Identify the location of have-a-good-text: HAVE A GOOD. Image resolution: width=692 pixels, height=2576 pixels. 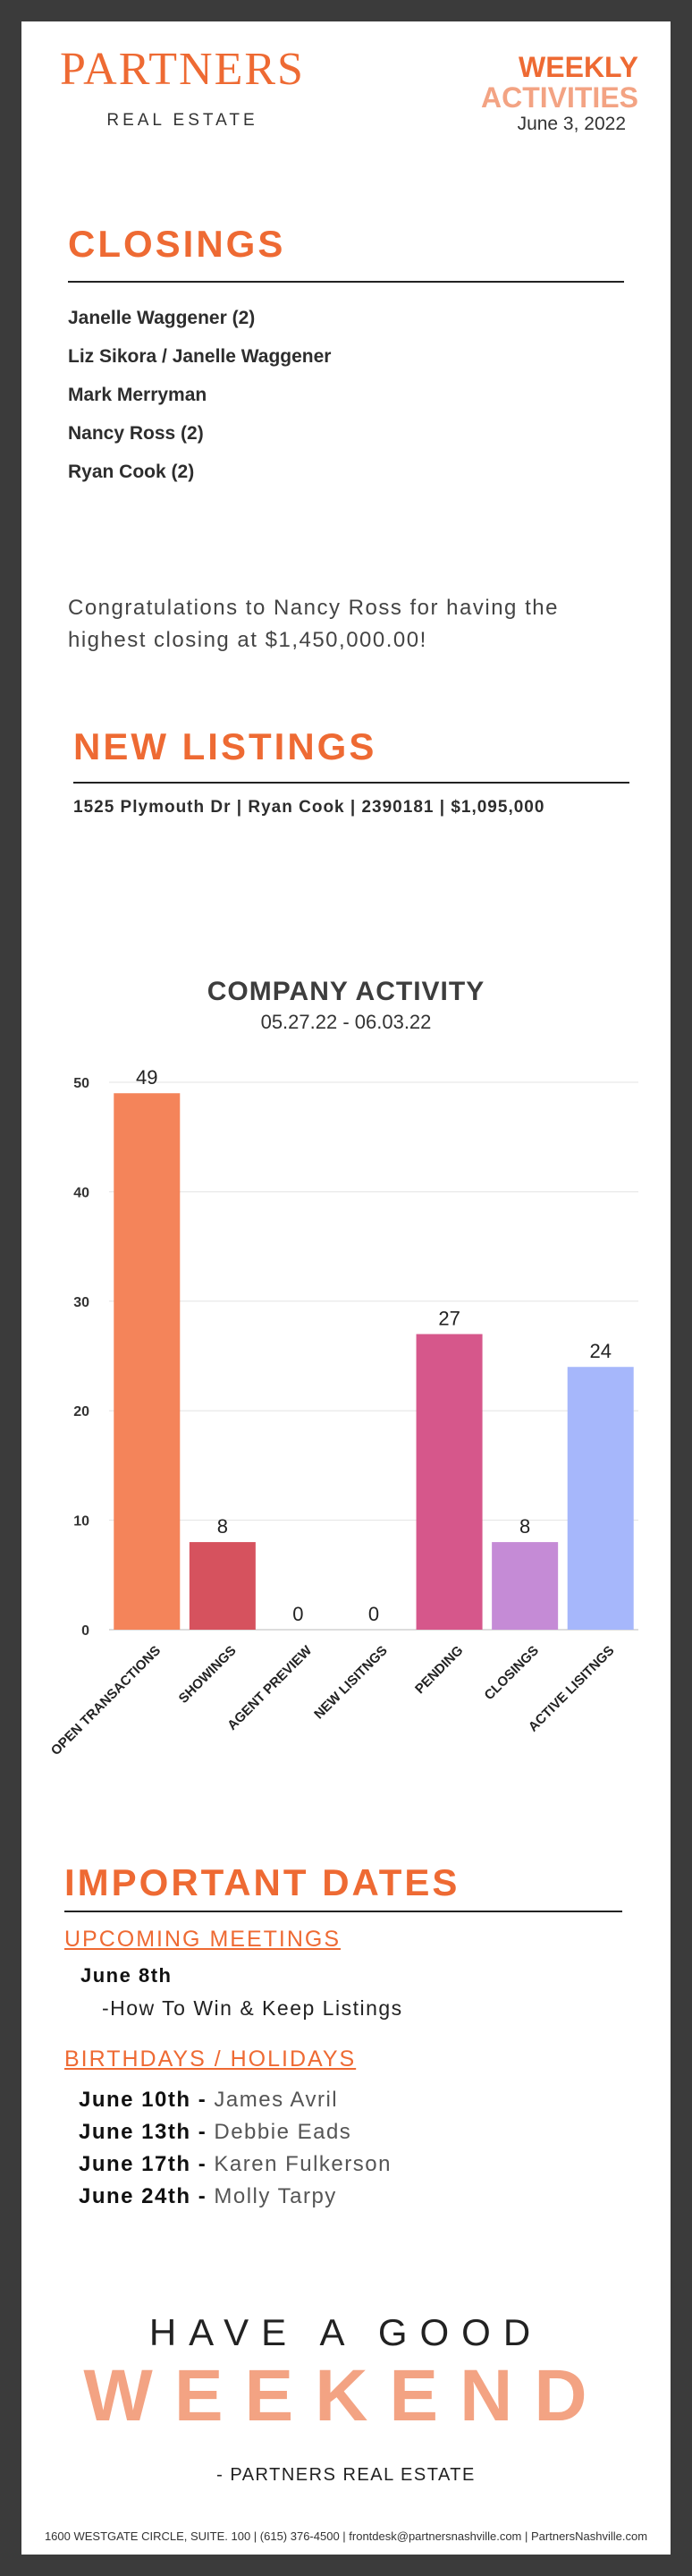
(346, 2332).